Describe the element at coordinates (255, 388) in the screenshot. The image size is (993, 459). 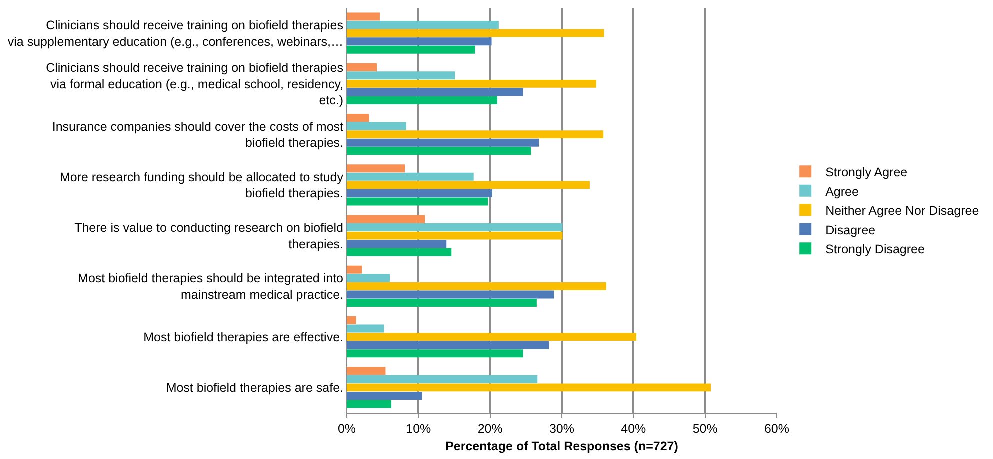
I see `y-tick-label: Most biofield therapies are safe.` at that location.